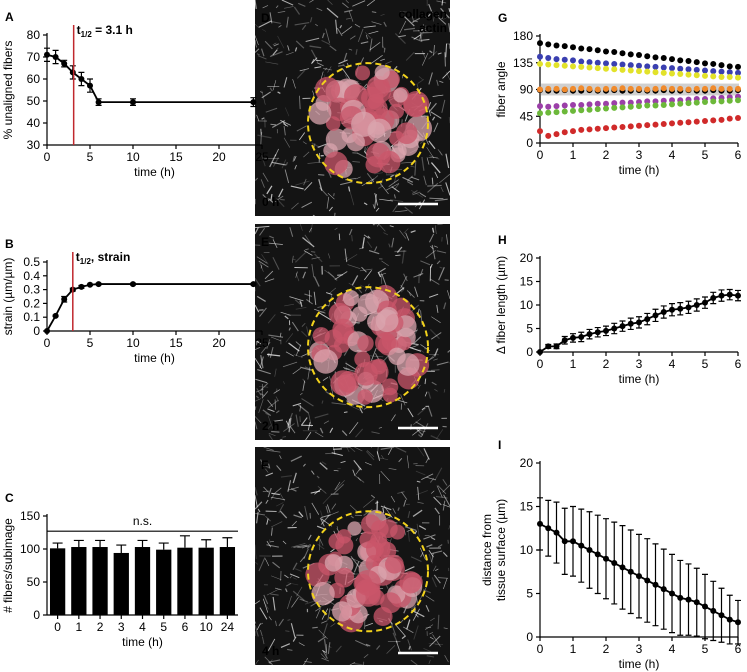 Image resolution: width=747 pixels, height=672 pixels. What do you see at coordinates (150, 307) in the screenshot?
I see `data-line` at bounding box center [150, 307].